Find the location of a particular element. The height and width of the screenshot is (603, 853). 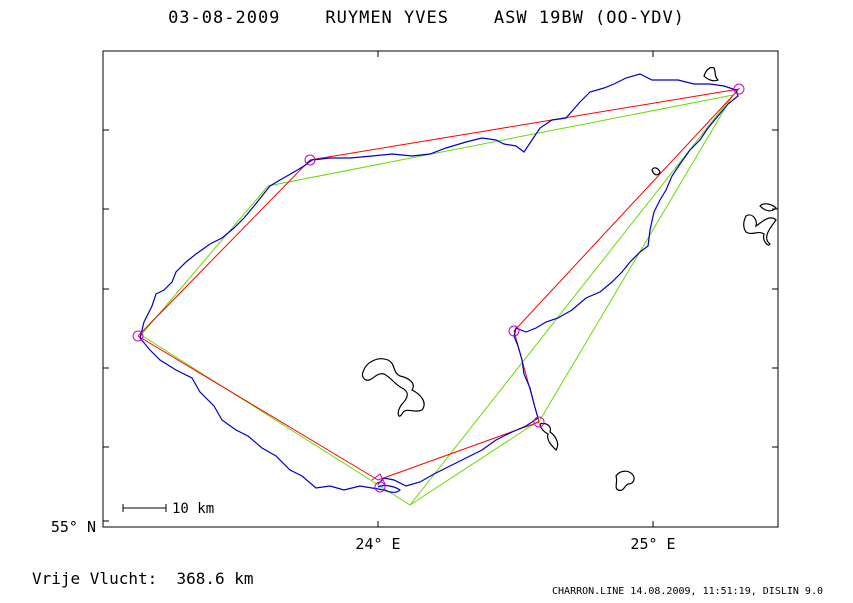

footer-time: 11:51:19, is located at coordinates (729, 591).